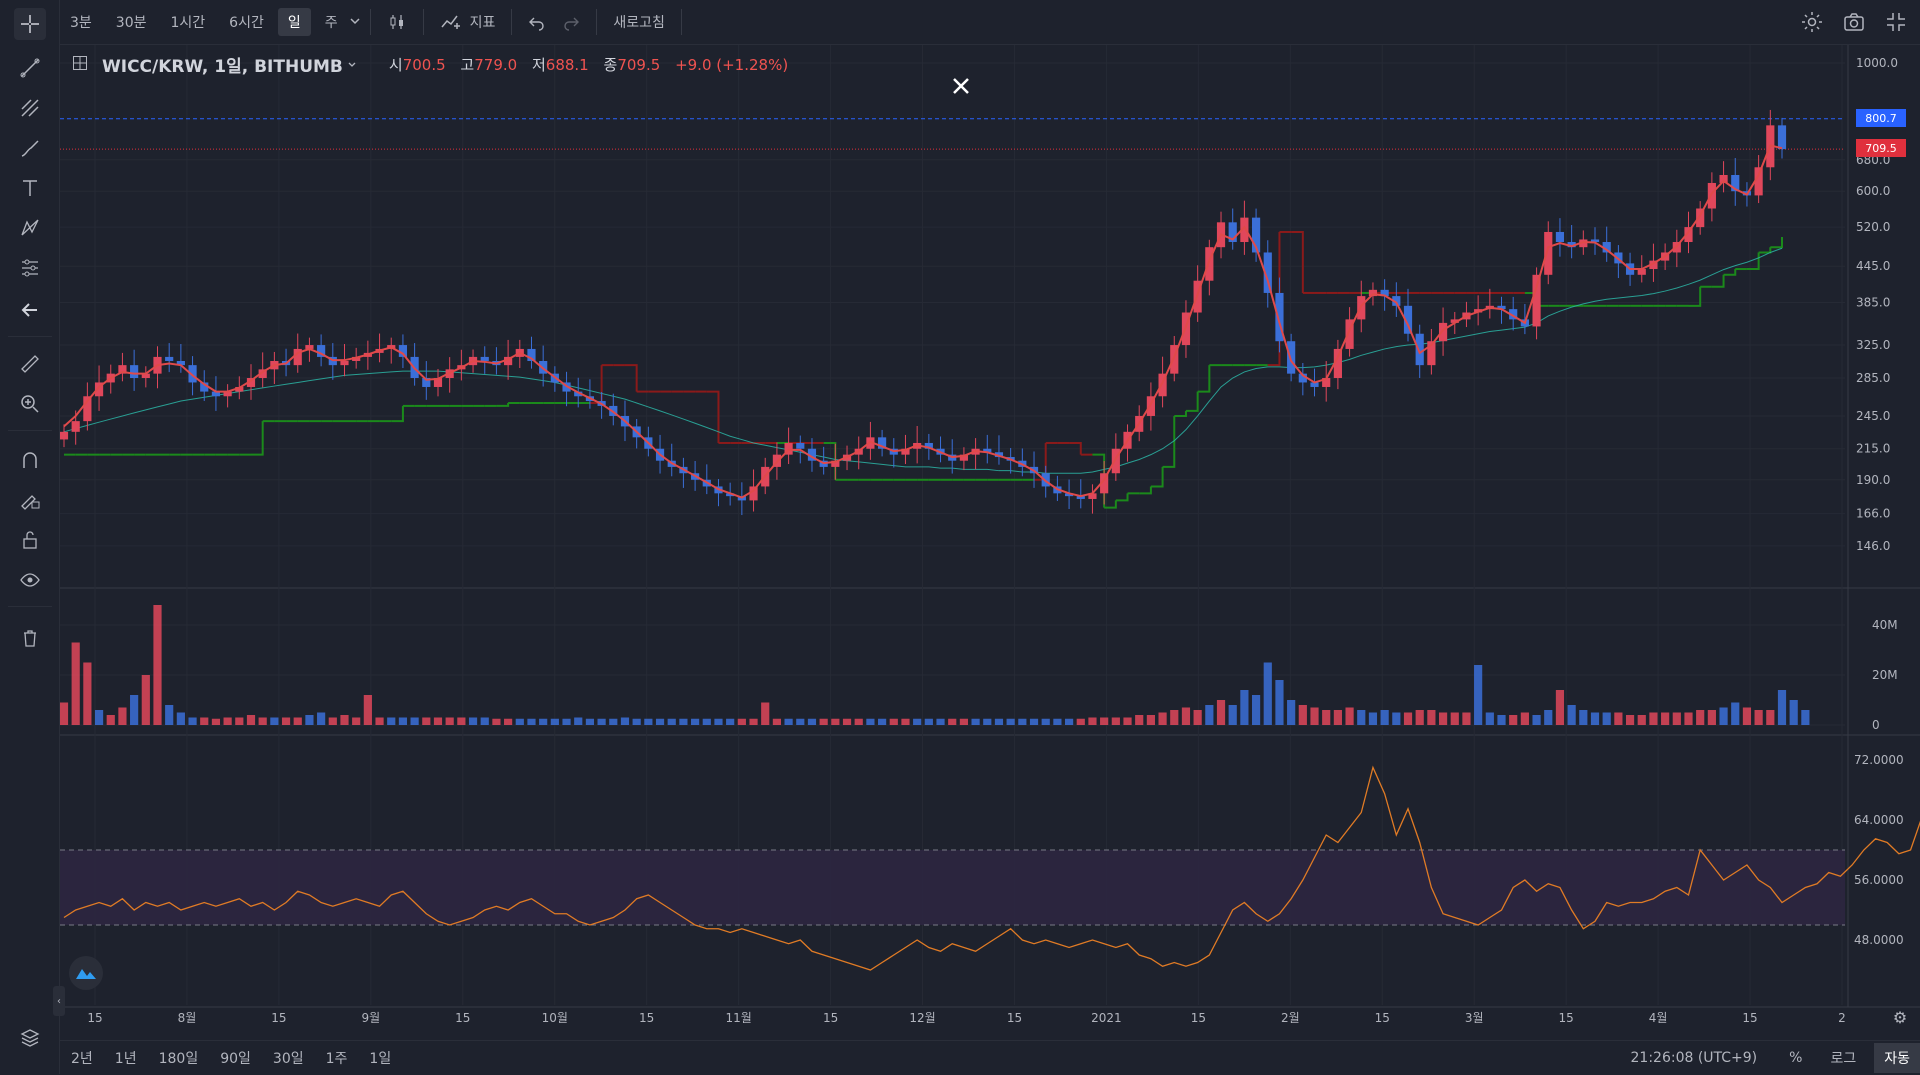 Image resolution: width=1920 pixels, height=1075 pixels. Describe the element at coordinates (30, 108) in the screenshot. I see `fib-tool-icon` at that location.